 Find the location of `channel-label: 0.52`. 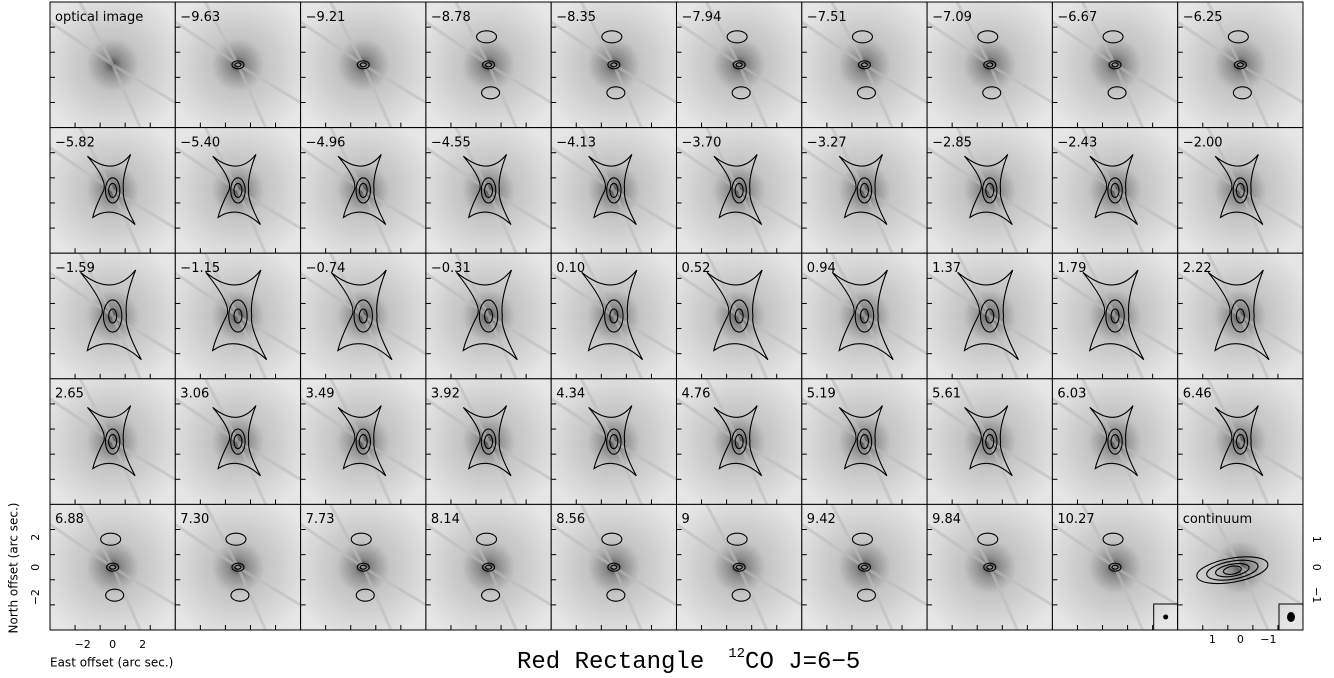

channel-label: 0.52 is located at coordinates (696, 268).